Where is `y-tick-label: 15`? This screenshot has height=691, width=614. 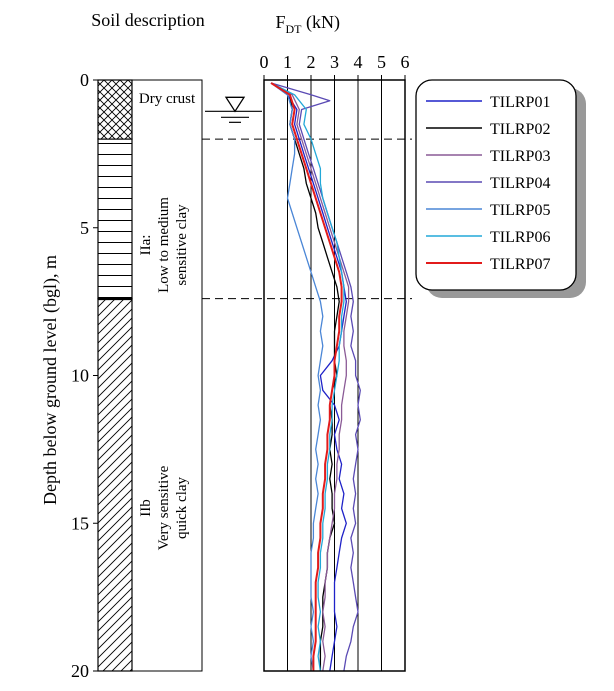 y-tick-label: 15 is located at coordinates (80, 523).